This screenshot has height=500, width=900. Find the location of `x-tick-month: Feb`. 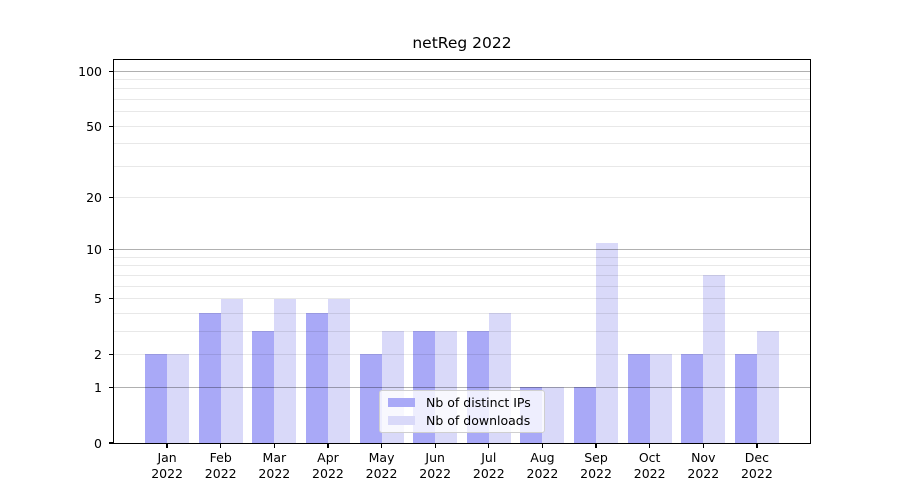

x-tick-month: Feb is located at coordinates (220, 457).